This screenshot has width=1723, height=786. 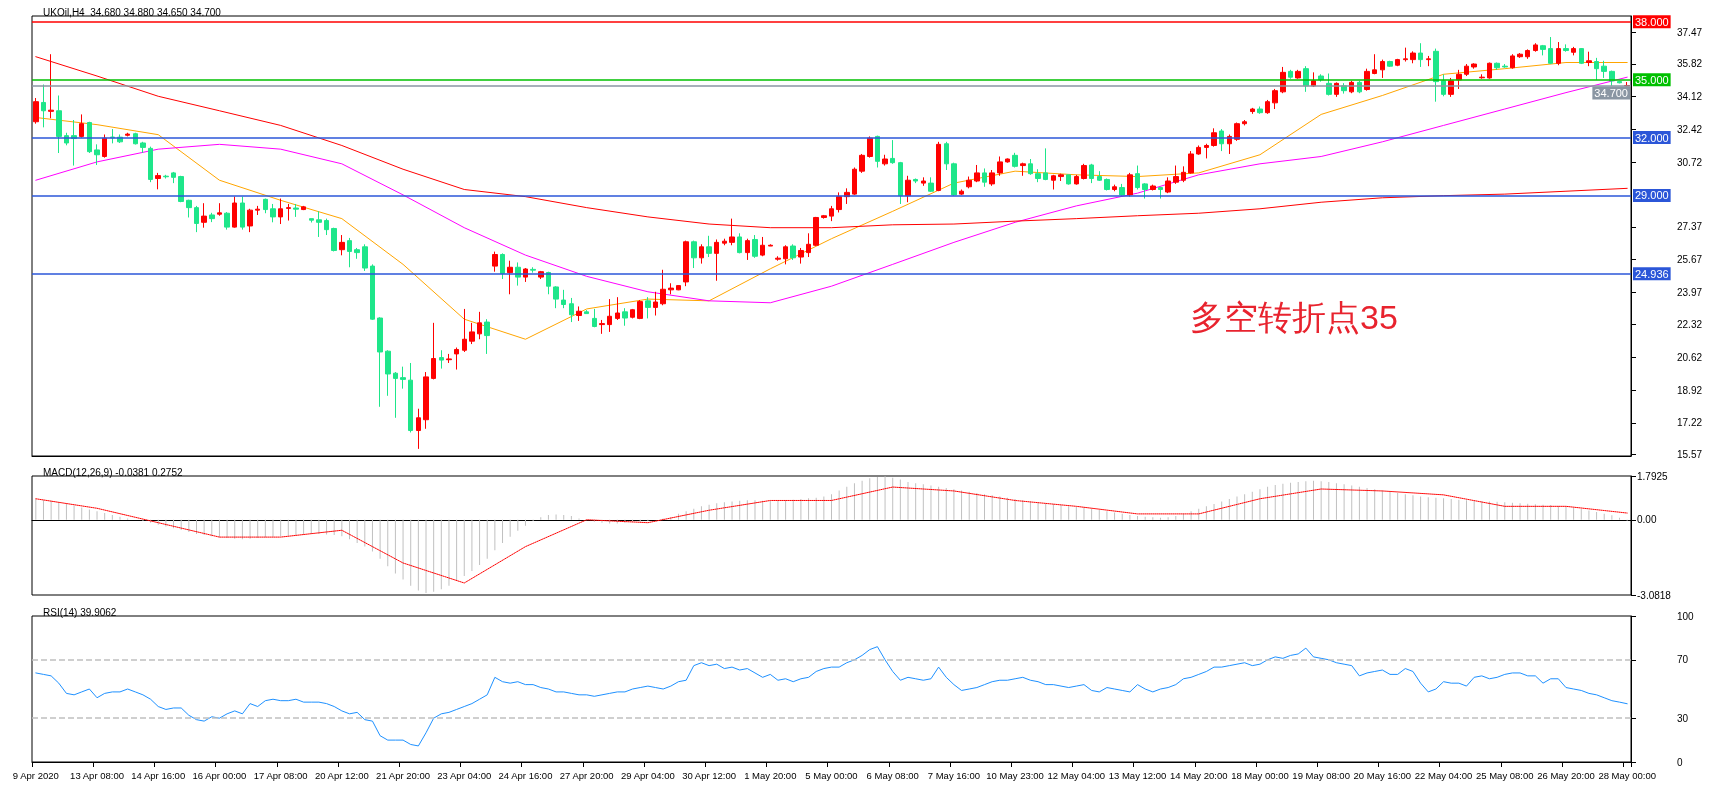 I want to click on y-tick-label: 35.82, so click(x=1690, y=64).